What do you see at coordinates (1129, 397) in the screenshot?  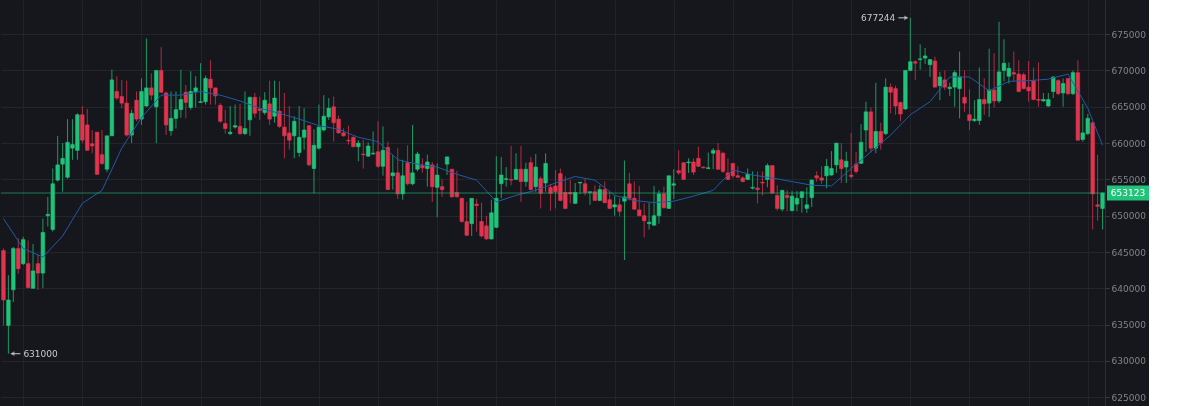 I see `y-tick-label: 625000` at bounding box center [1129, 397].